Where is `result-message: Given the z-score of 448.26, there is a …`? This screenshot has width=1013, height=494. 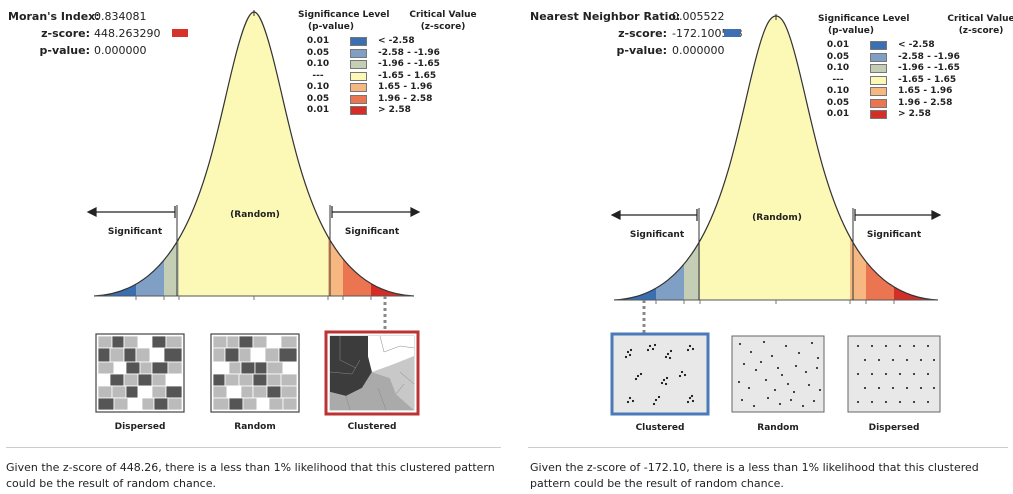
result-message: Given the z-score of 448.26, there is a … is located at coordinates (250, 475).